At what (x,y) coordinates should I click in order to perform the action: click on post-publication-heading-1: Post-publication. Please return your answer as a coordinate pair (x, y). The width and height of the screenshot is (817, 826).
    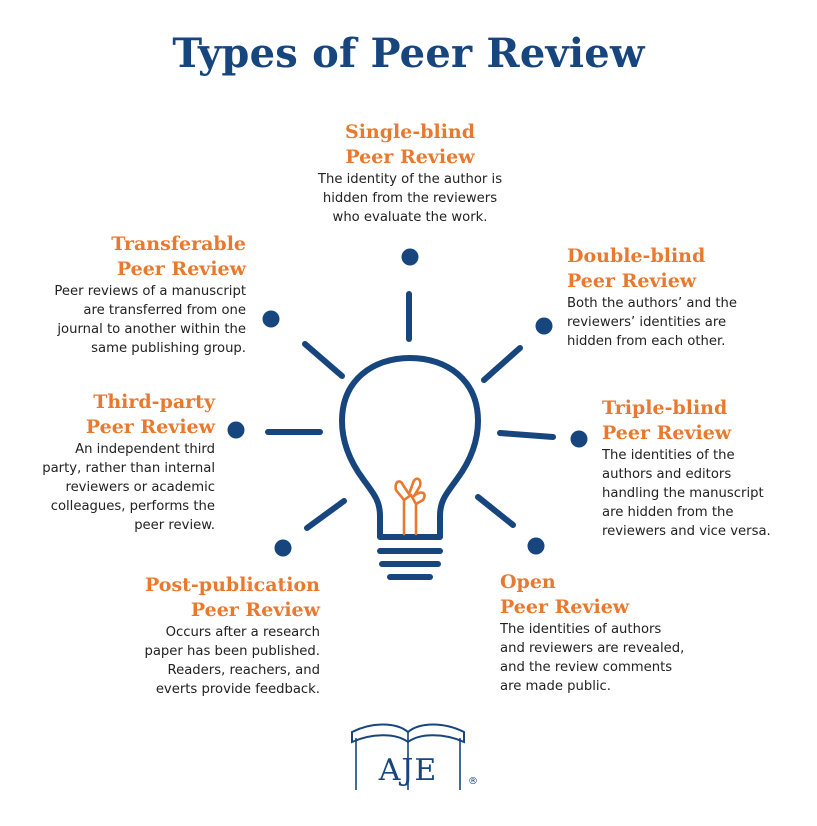
    Looking at the image, I should click on (232, 585).